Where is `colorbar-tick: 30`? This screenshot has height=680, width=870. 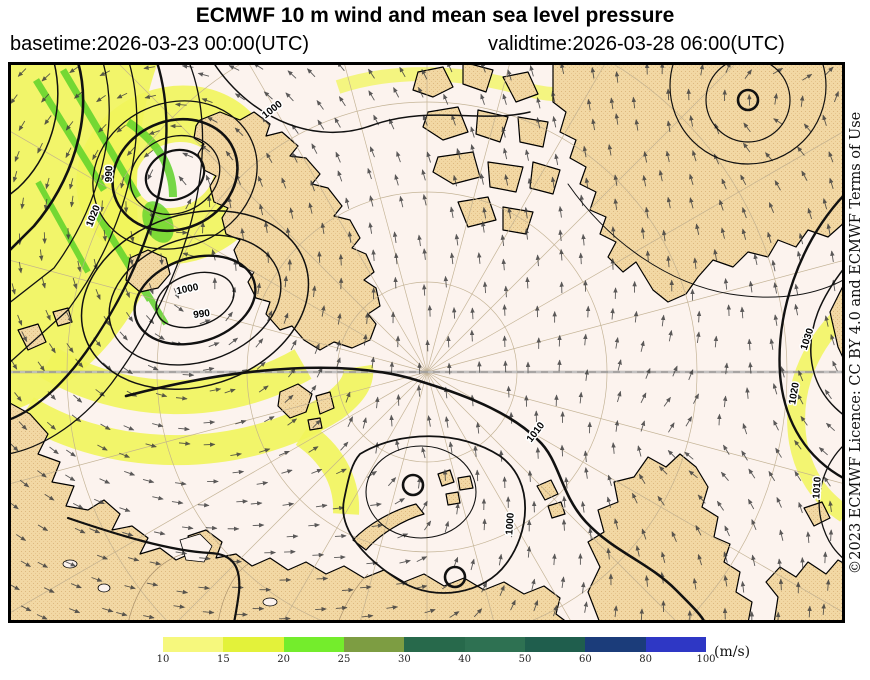
colorbar-tick: 30 is located at coordinates (404, 659).